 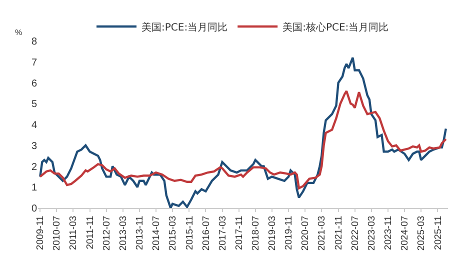 I want to click on y-tick-label: 6, so click(x=34, y=84).